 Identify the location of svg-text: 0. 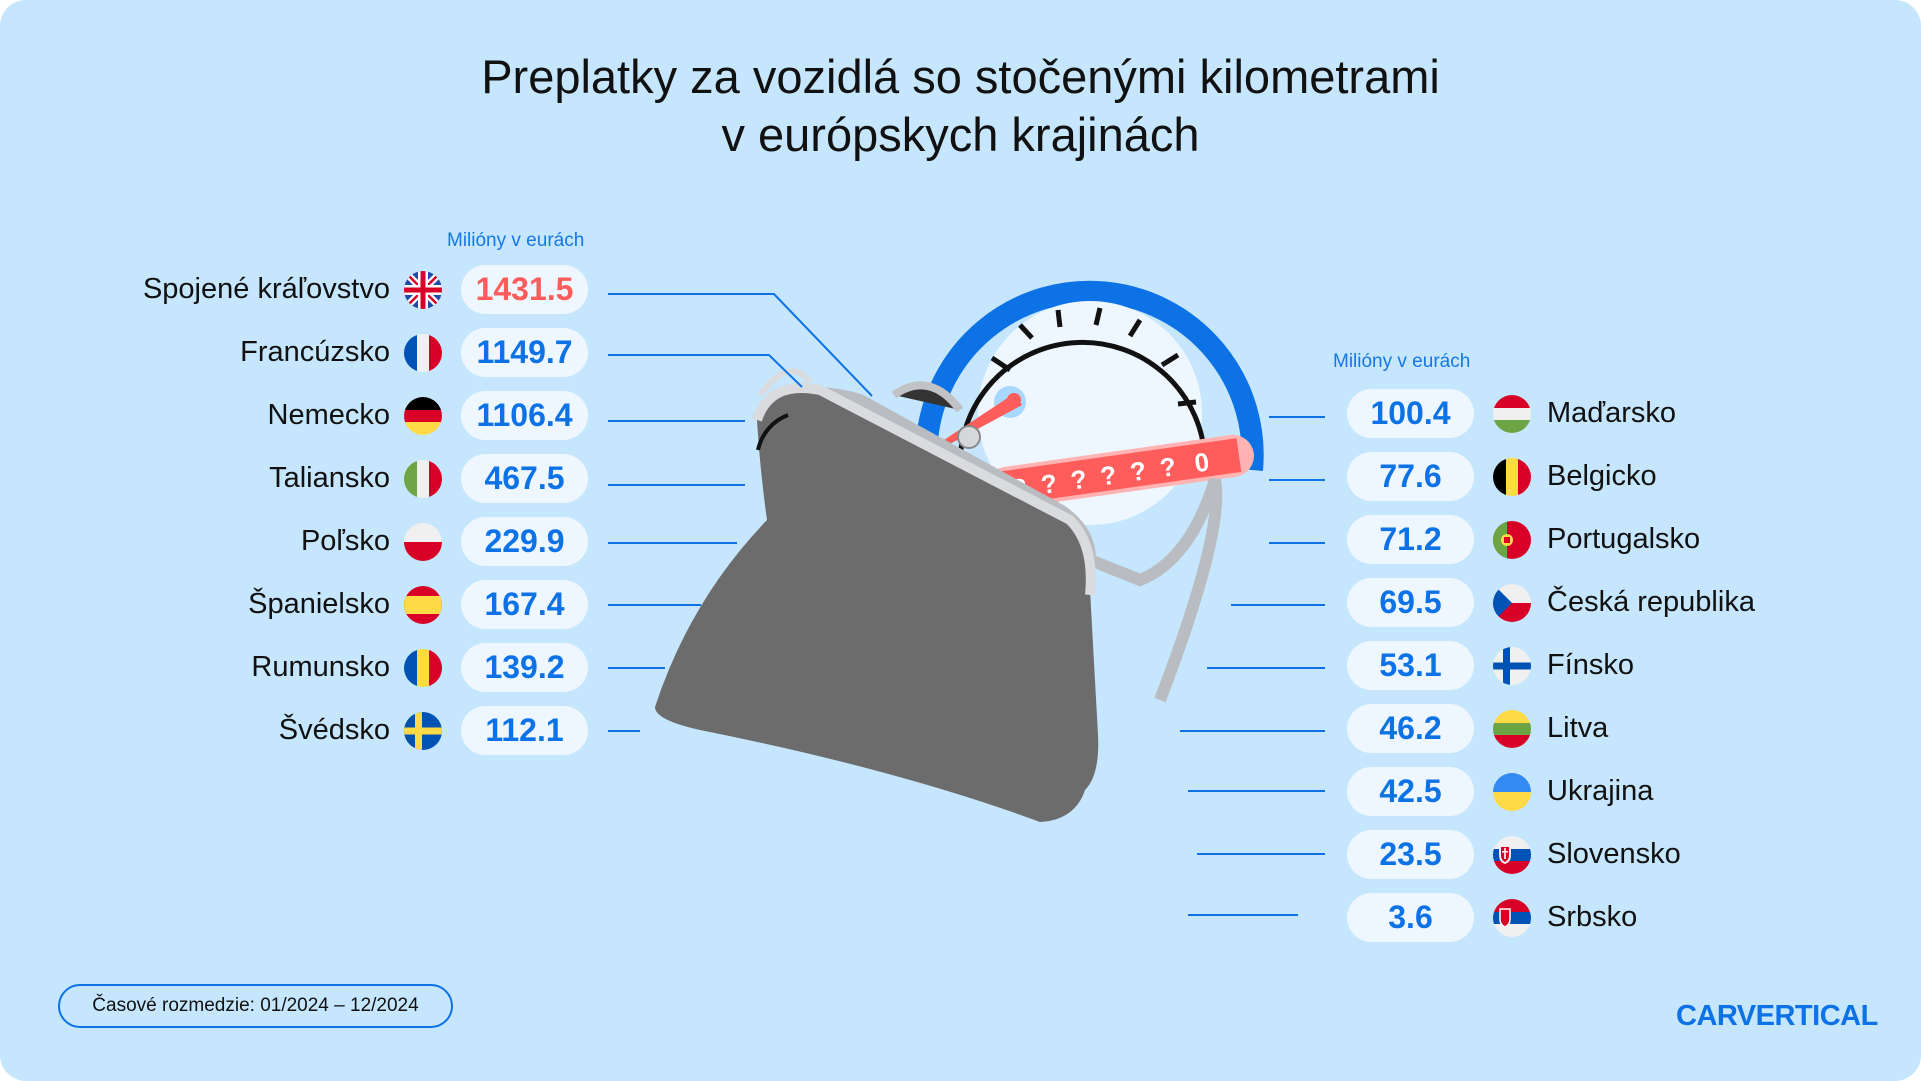
(1202, 462).